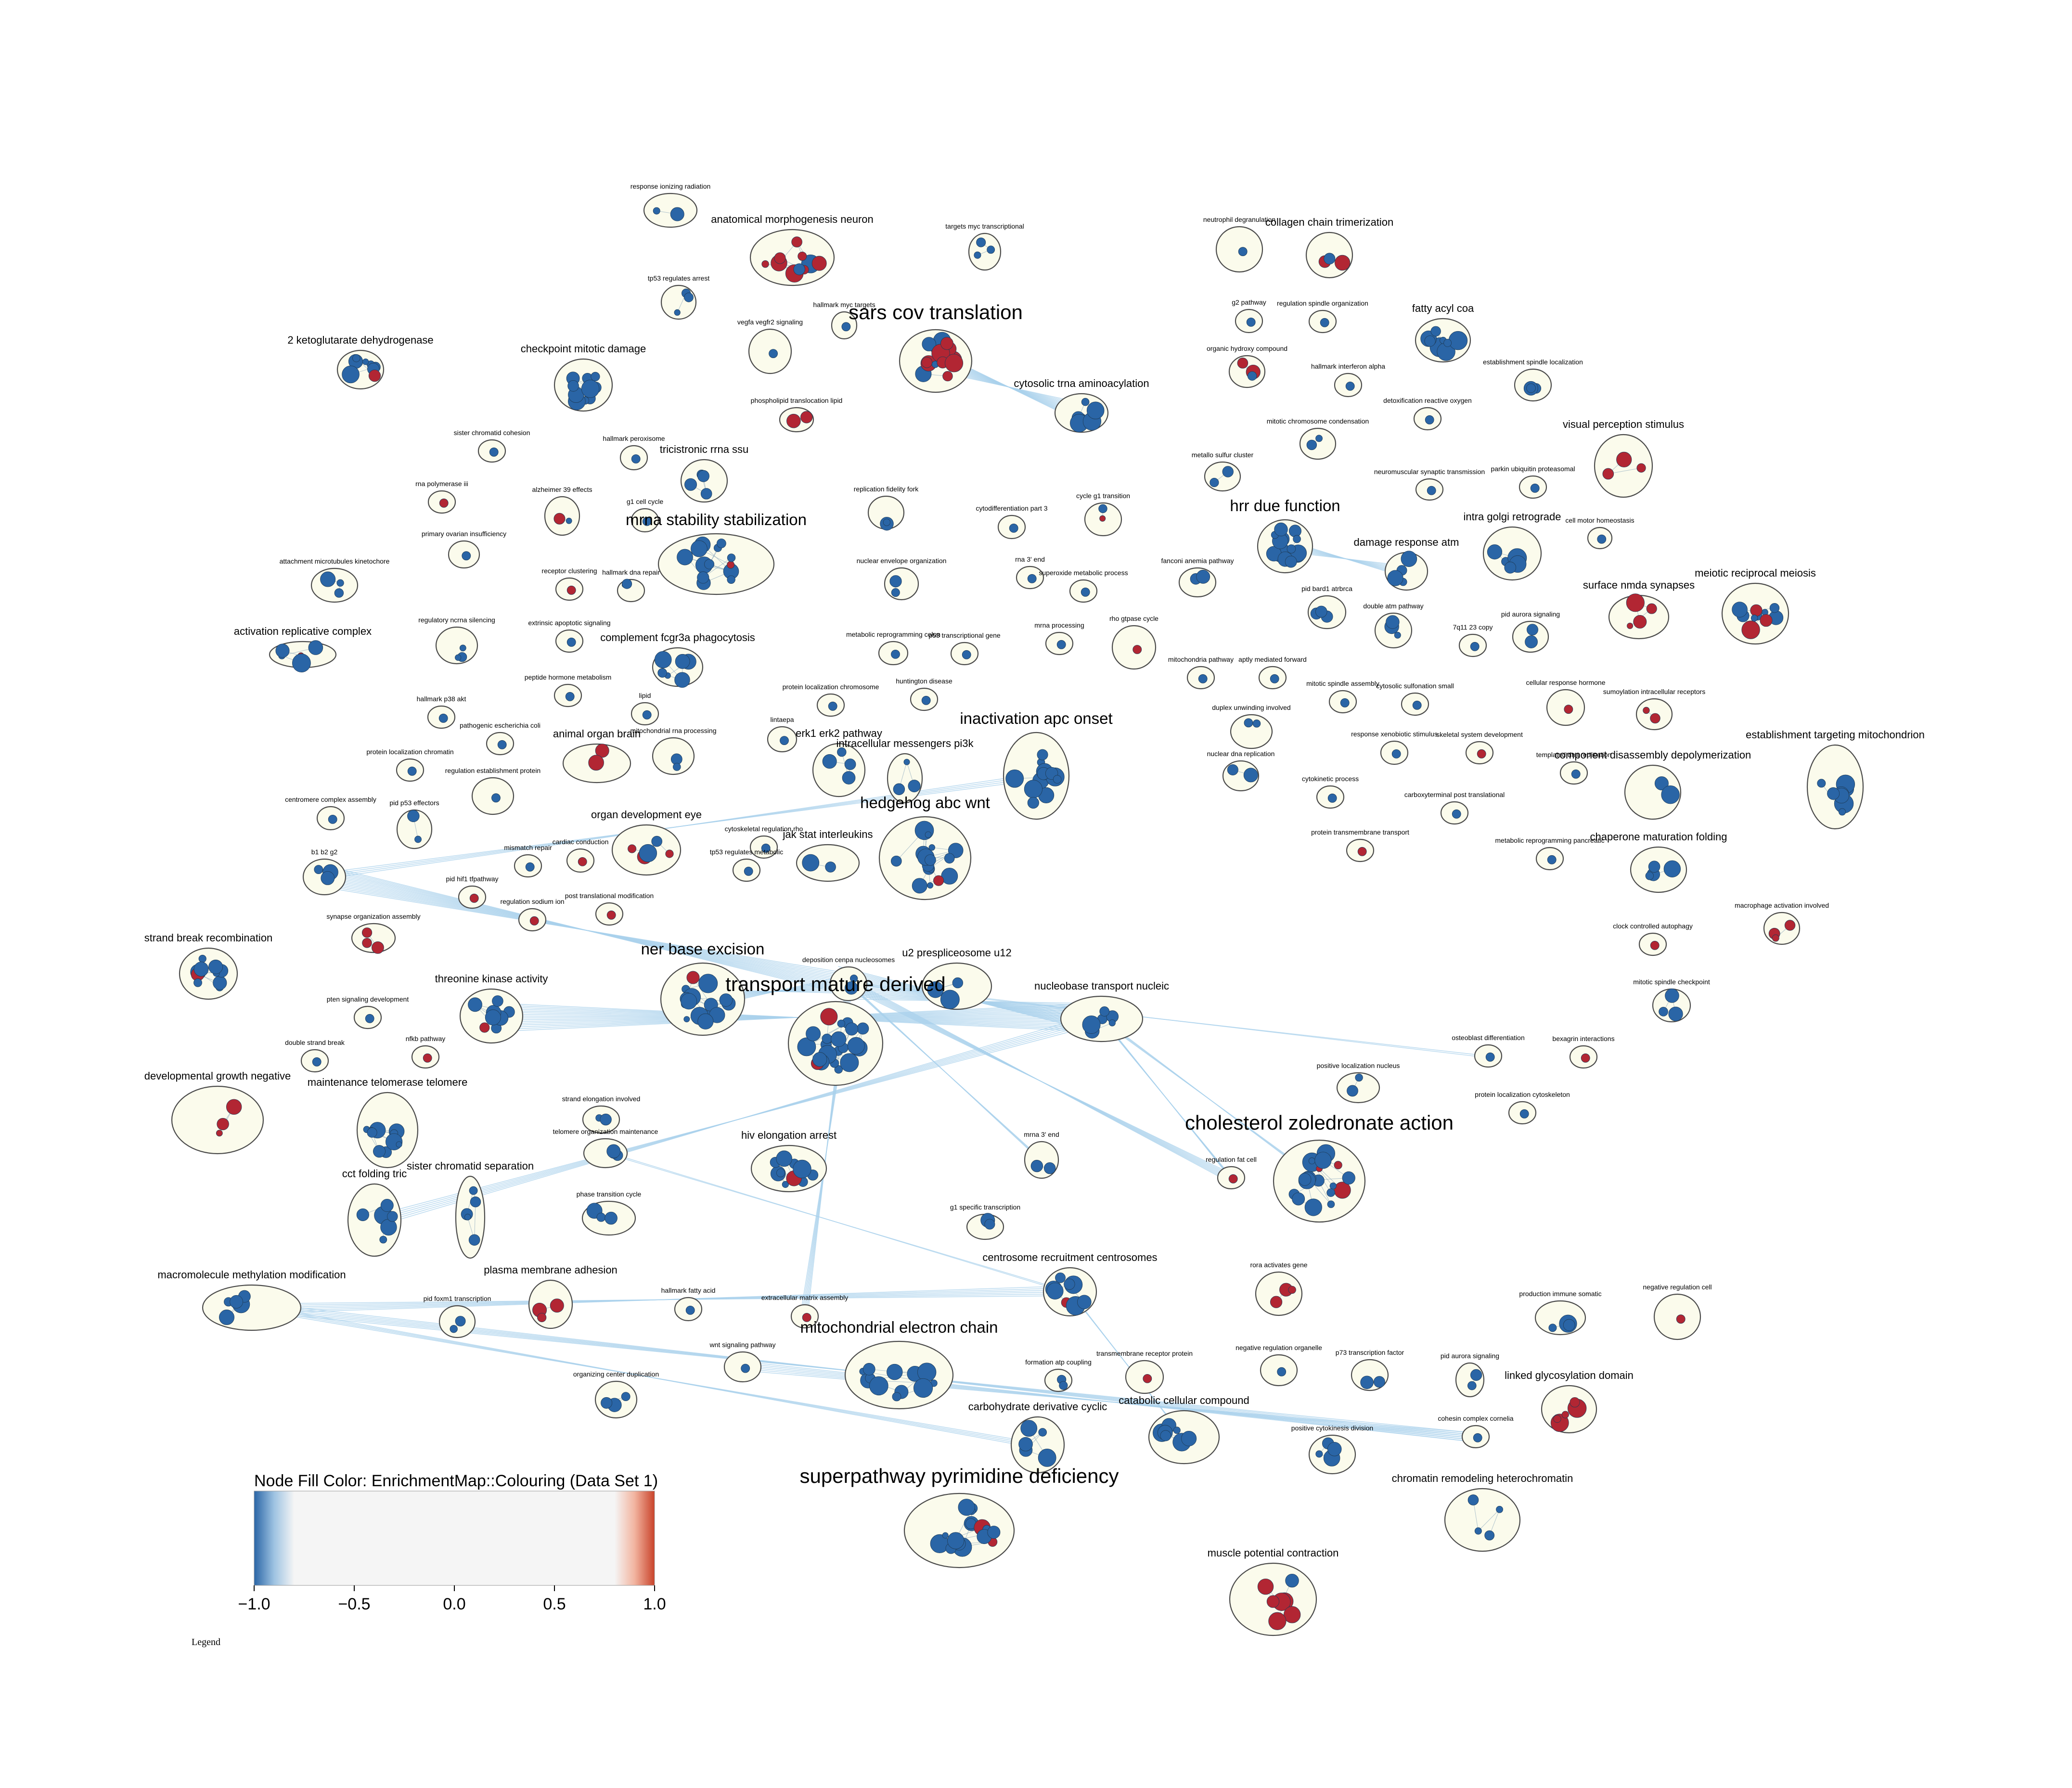 This screenshot has height=1788, width=2072. Describe the element at coordinates (827, 855) in the screenshot. I see `cluster: jak stat interleukins` at that location.